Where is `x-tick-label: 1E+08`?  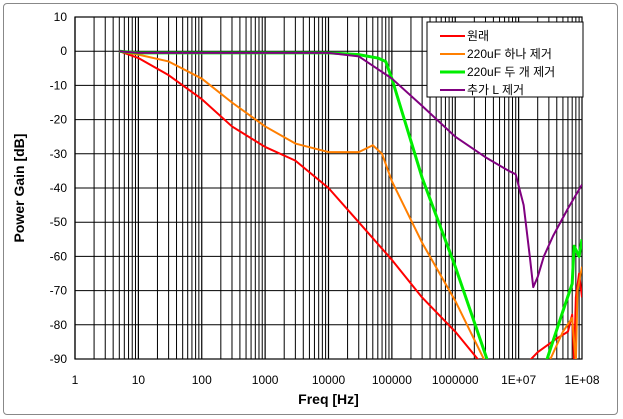 x-tick-label: 1E+08 is located at coordinates (581, 380).